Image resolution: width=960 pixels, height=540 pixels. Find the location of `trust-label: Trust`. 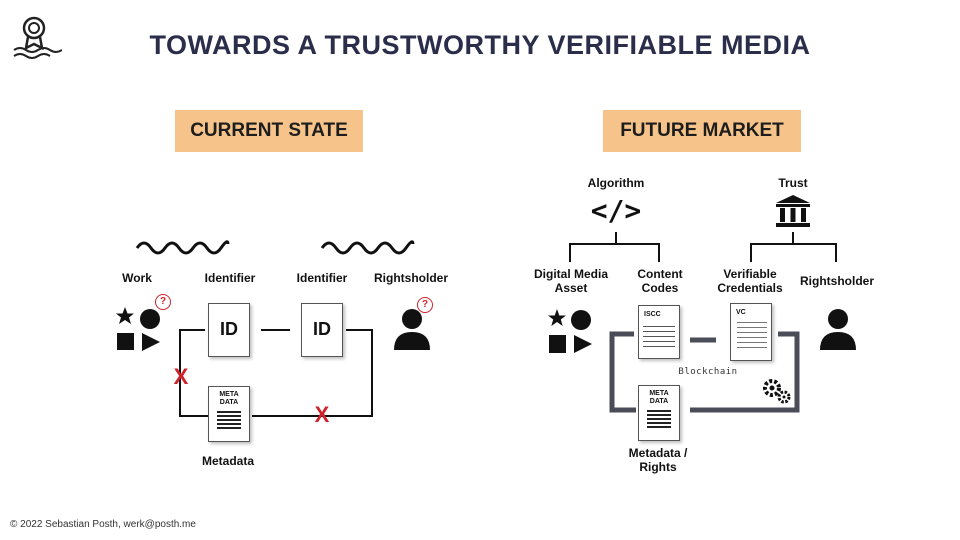

trust-label: Trust is located at coordinates (793, 183).